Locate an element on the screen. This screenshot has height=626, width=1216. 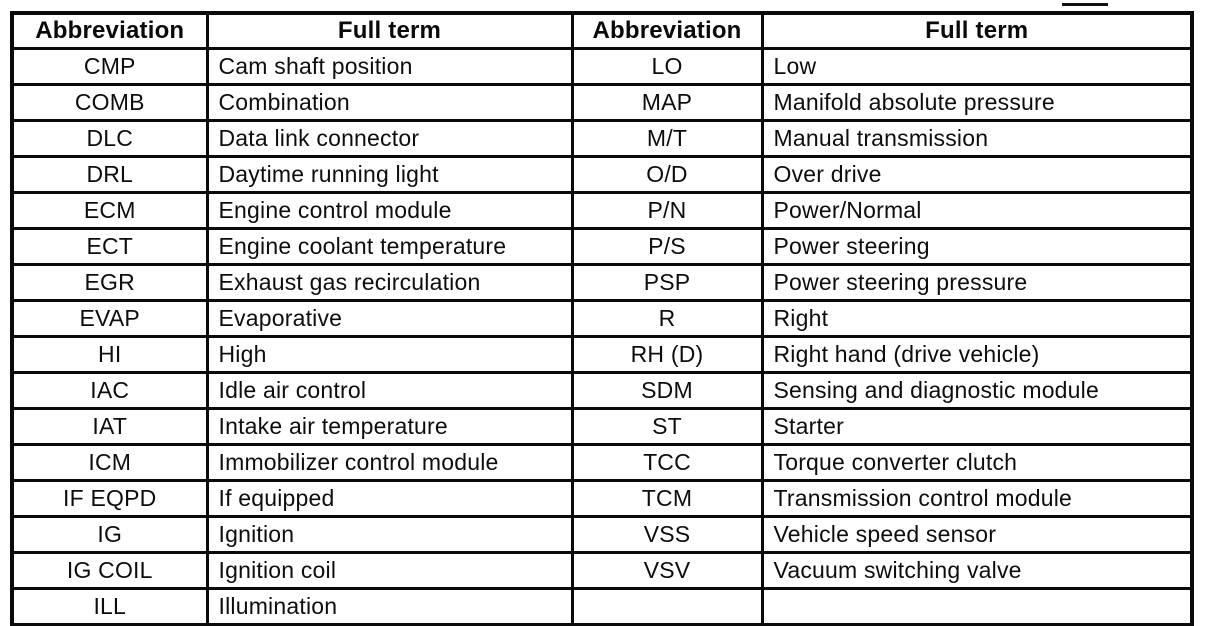
table-row: EVAP Evaporative R Right is located at coordinates (602, 318).